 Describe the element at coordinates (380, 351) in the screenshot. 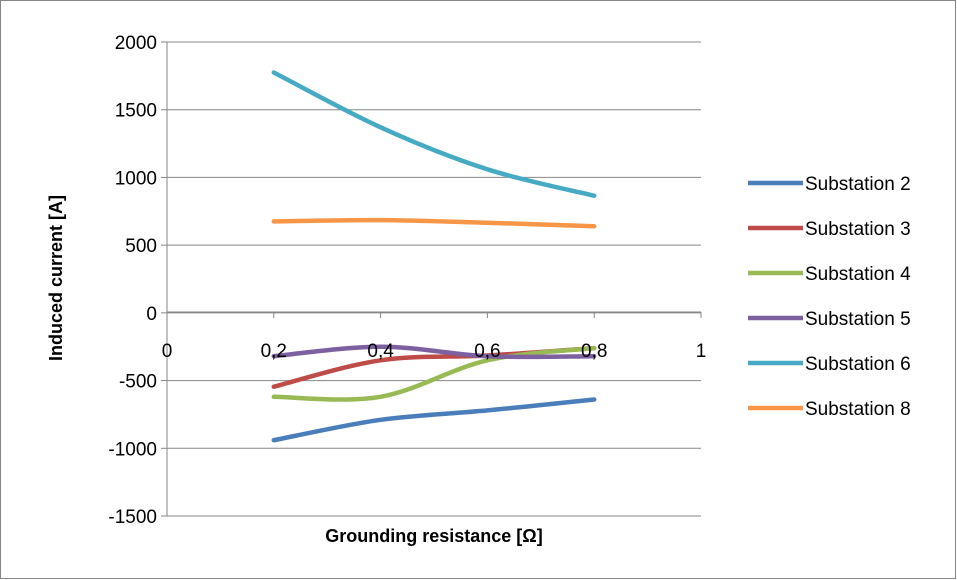

I see `x-tick-label: 0,4` at that location.